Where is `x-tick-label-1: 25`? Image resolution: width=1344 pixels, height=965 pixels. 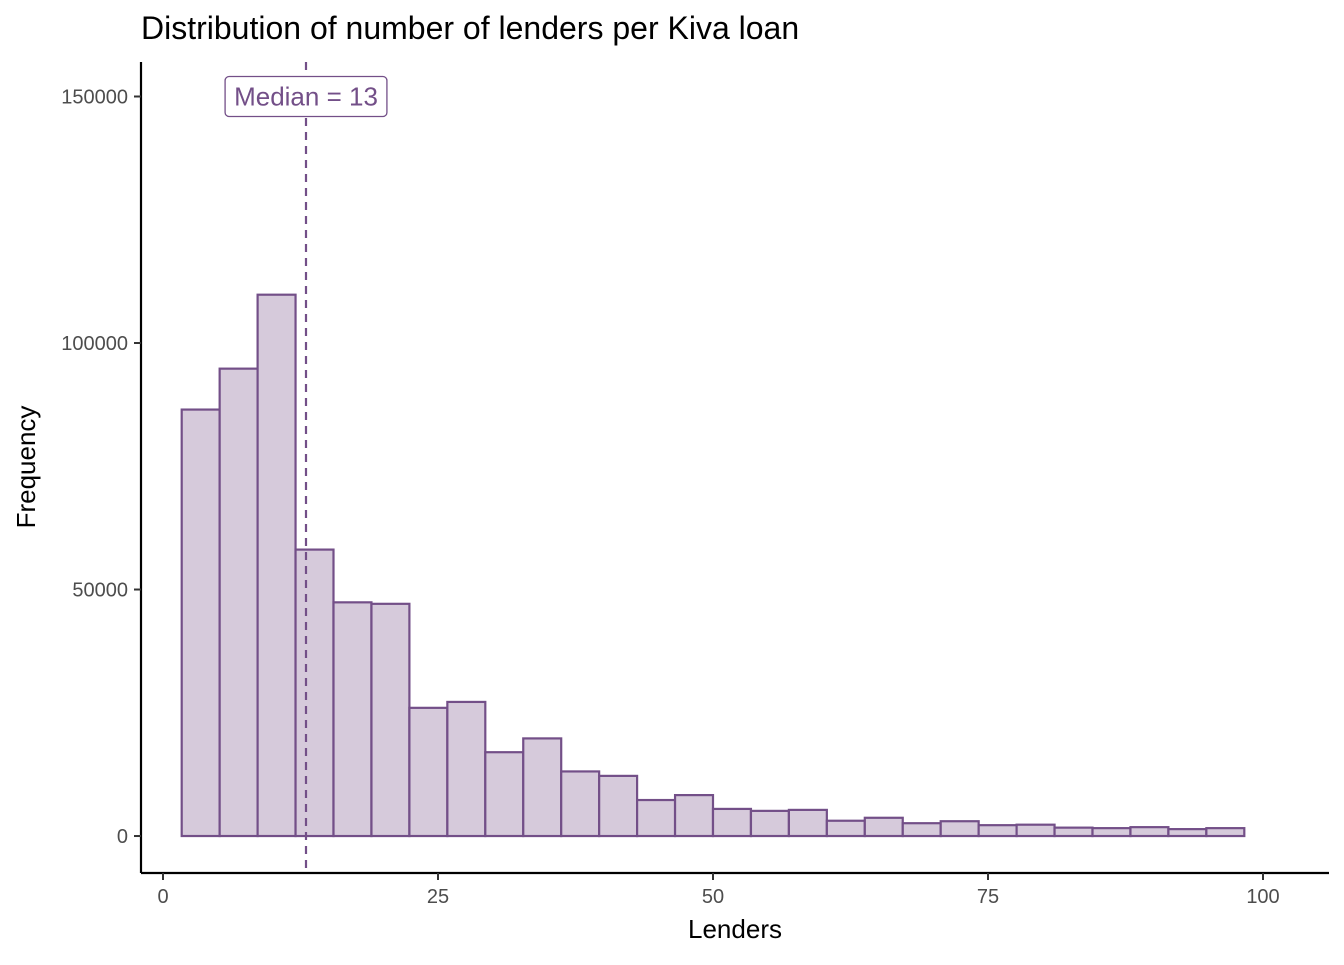
x-tick-label-1: 25 is located at coordinates (438, 897).